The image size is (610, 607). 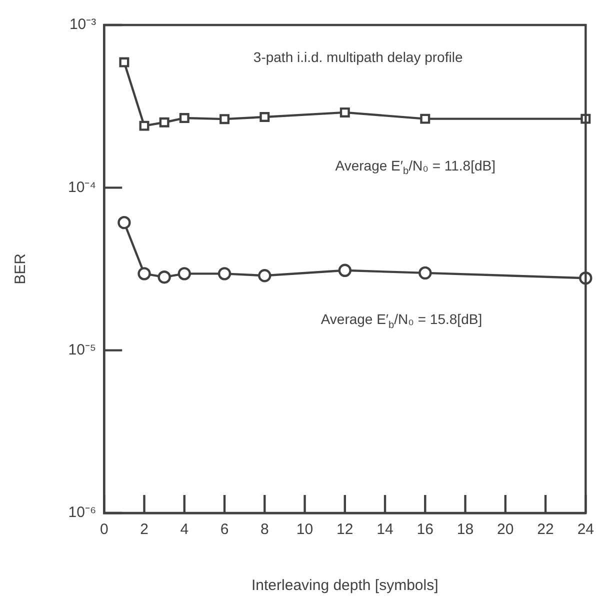 What do you see at coordinates (82, 349) in the screenshot?
I see `y-tick-label: 10⁻⁵` at bounding box center [82, 349].